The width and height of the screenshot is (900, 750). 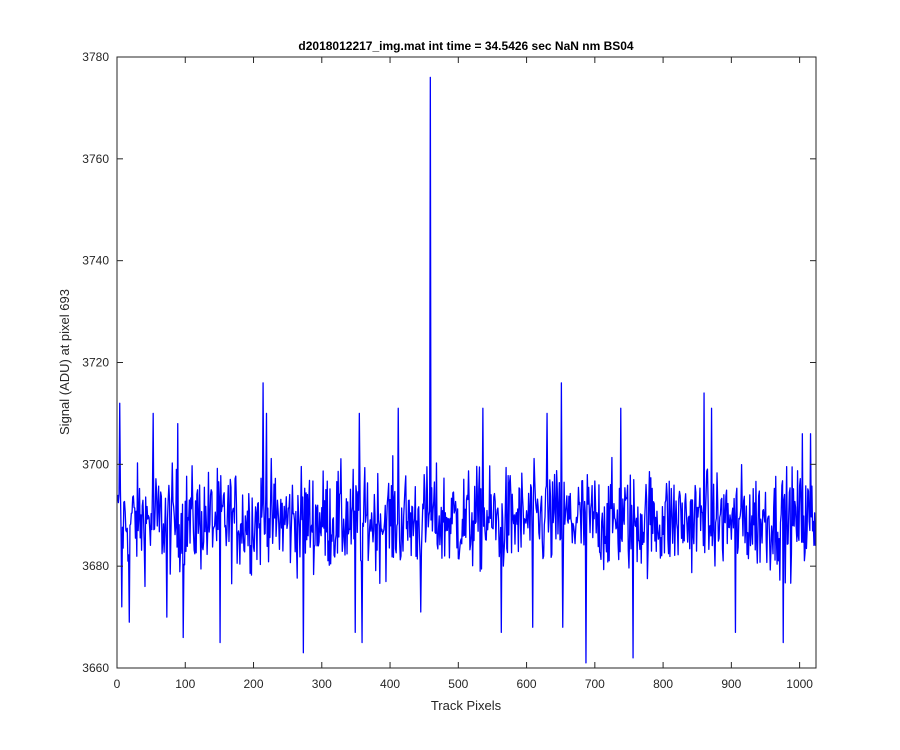 I want to click on y-axis-label: Signal (ADU) at pixel 693, so click(x=64, y=362).